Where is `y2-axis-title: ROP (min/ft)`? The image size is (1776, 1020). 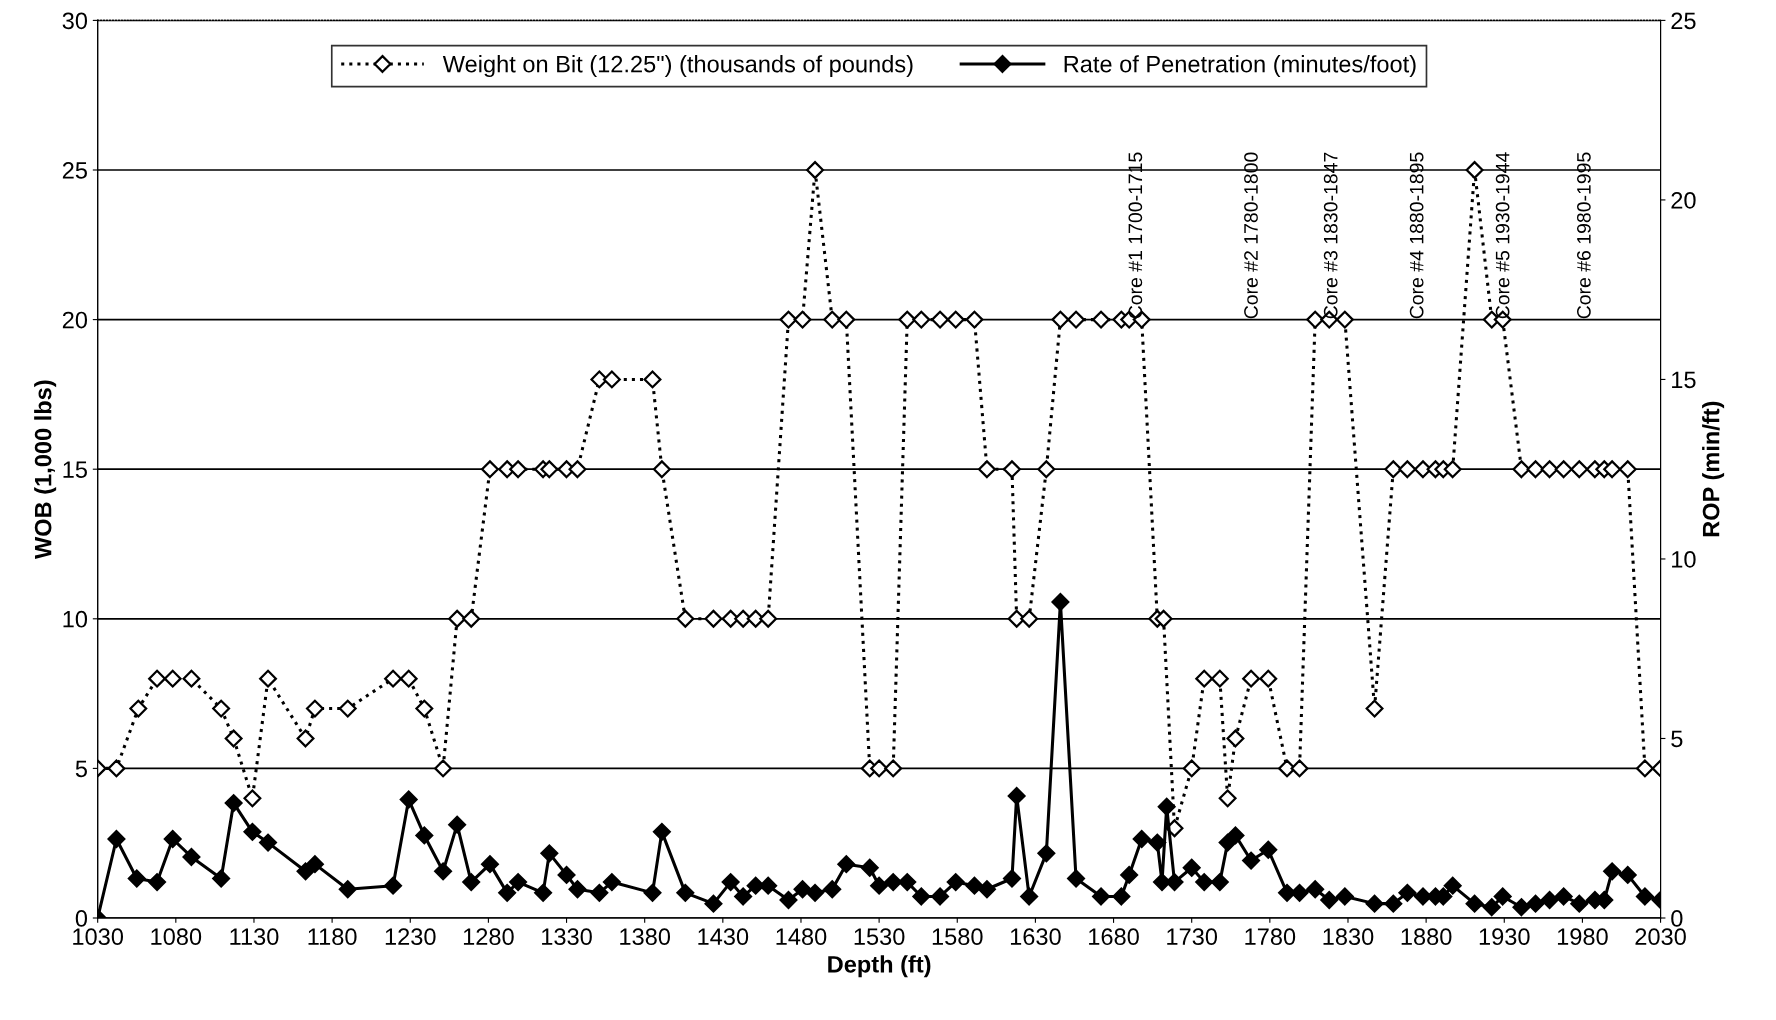
y2-axis-title: ROP (min/ft) is located at coordinates (1713, 469).